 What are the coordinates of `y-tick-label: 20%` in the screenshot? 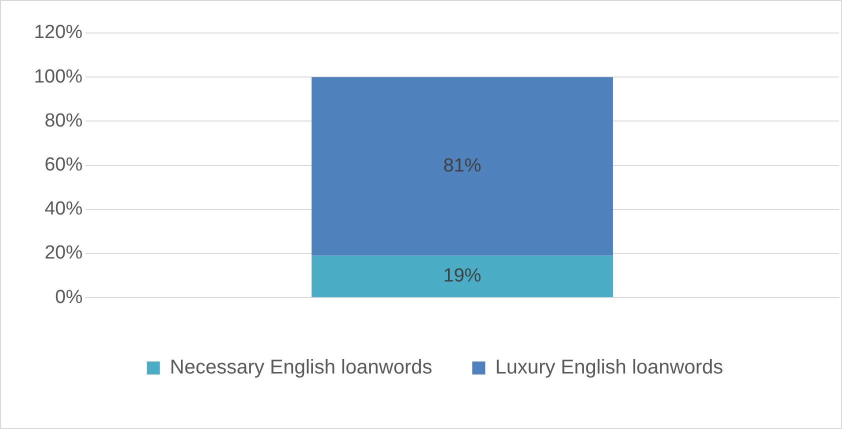 It's located at (63, 253).